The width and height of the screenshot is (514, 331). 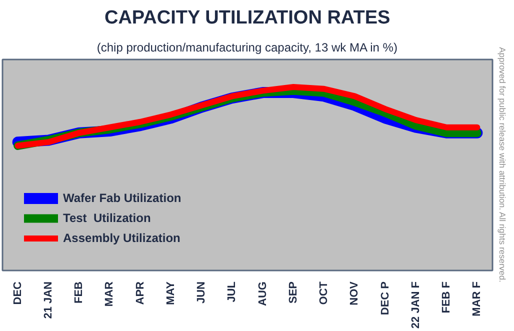 What do you see at coordinates (262, 293) in the screenshot?
I see `x-tick-label: AUG` at bounding box center [262, 293].